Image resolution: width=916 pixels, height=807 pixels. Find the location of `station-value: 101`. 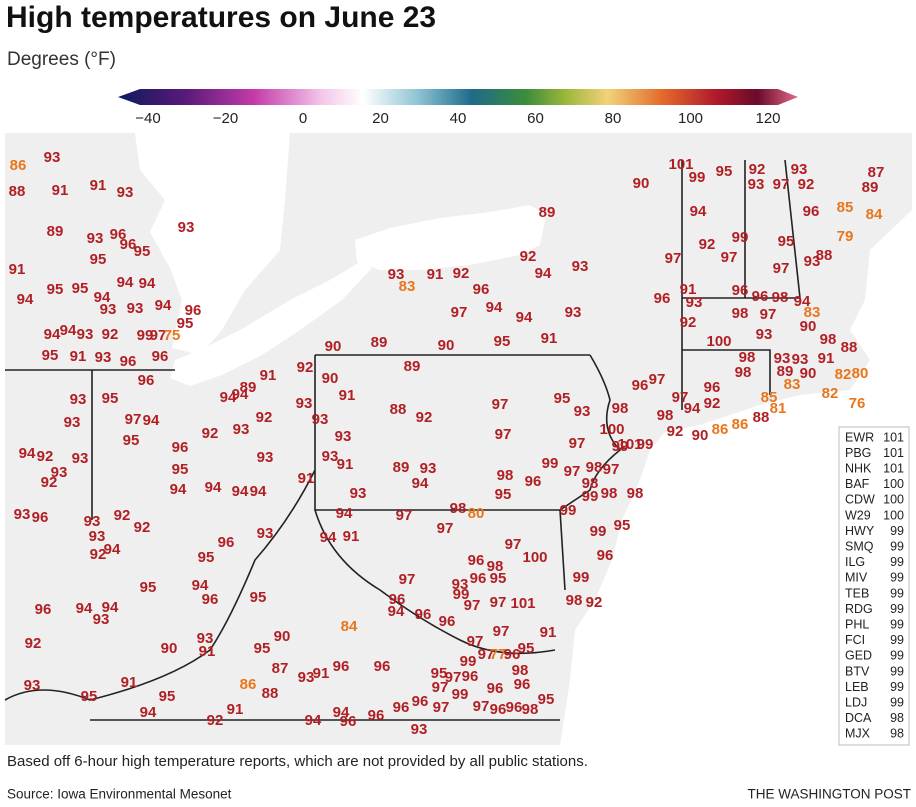

station-value: 101 is located at coordinates (893, 453).